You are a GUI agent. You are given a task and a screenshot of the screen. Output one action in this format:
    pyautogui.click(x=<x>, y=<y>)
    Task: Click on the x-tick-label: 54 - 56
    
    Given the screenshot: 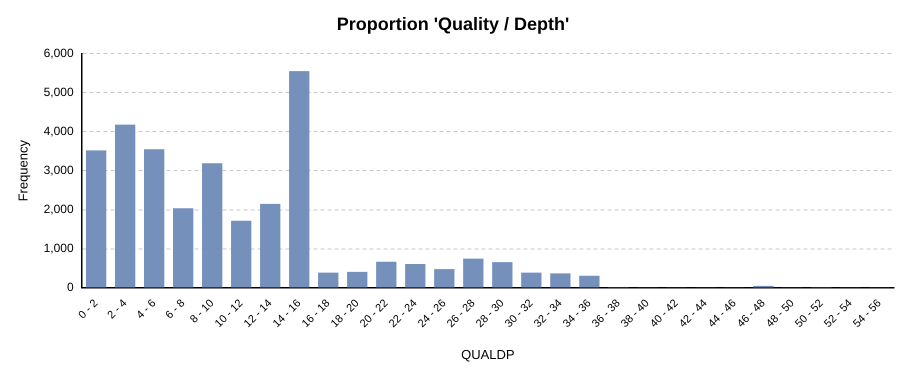 What is the action you would take?
    pyautogui.click(x=867, y=313)
    